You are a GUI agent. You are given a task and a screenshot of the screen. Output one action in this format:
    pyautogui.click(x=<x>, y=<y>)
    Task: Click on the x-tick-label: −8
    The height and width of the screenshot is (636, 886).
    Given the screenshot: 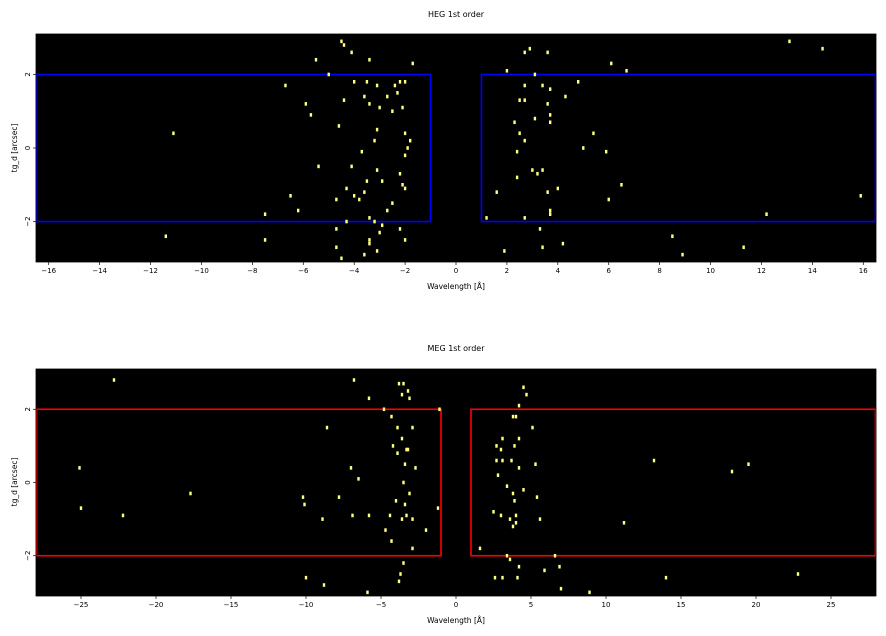 What is the action you would take?
    pyautogui.click(x=252, y=271)
    